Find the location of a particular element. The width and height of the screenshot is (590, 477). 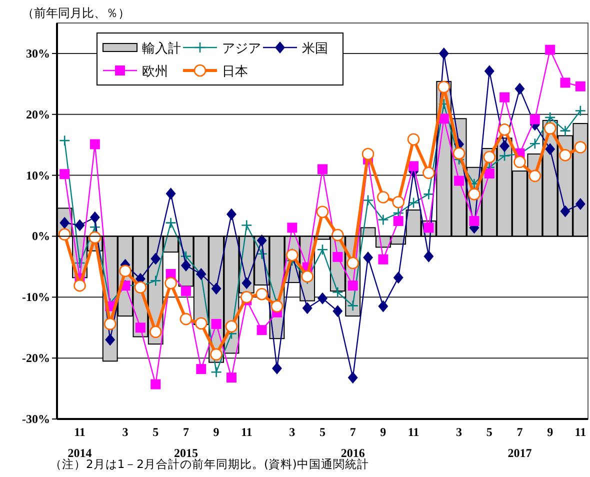

y-tick-label: 30% is located at coordinates (38, 53).